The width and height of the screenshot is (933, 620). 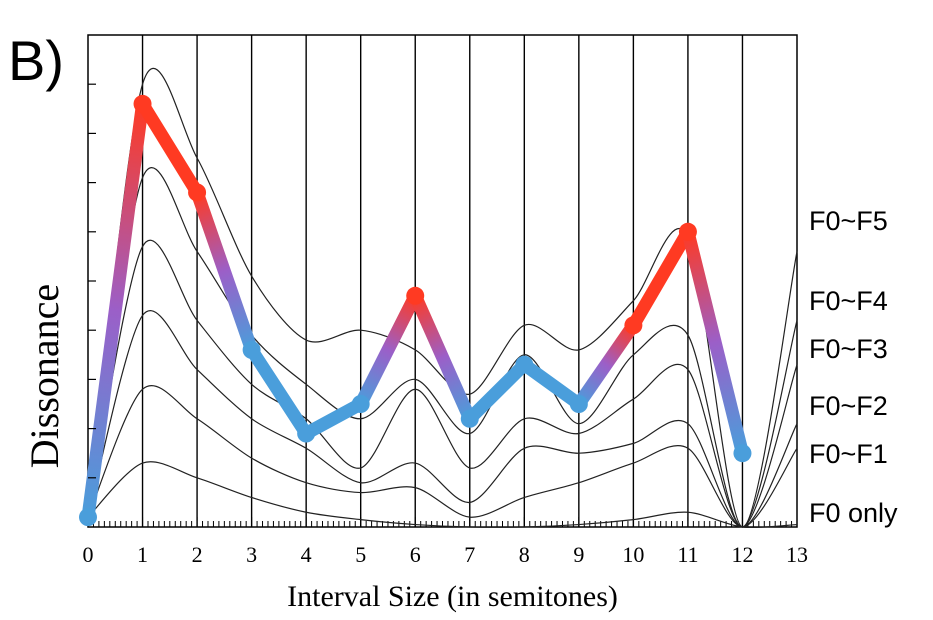 What do you see at coordinates (92, 281) in the screenshot?
I see `y-axis-ticks` at bounding box center [92, 281].